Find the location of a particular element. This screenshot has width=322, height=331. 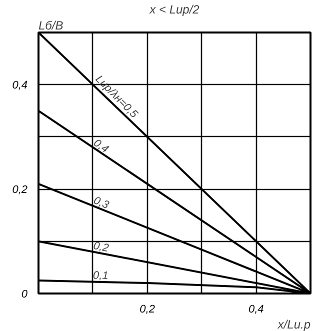

text: 0,4 is located at coordinates (101, 146).